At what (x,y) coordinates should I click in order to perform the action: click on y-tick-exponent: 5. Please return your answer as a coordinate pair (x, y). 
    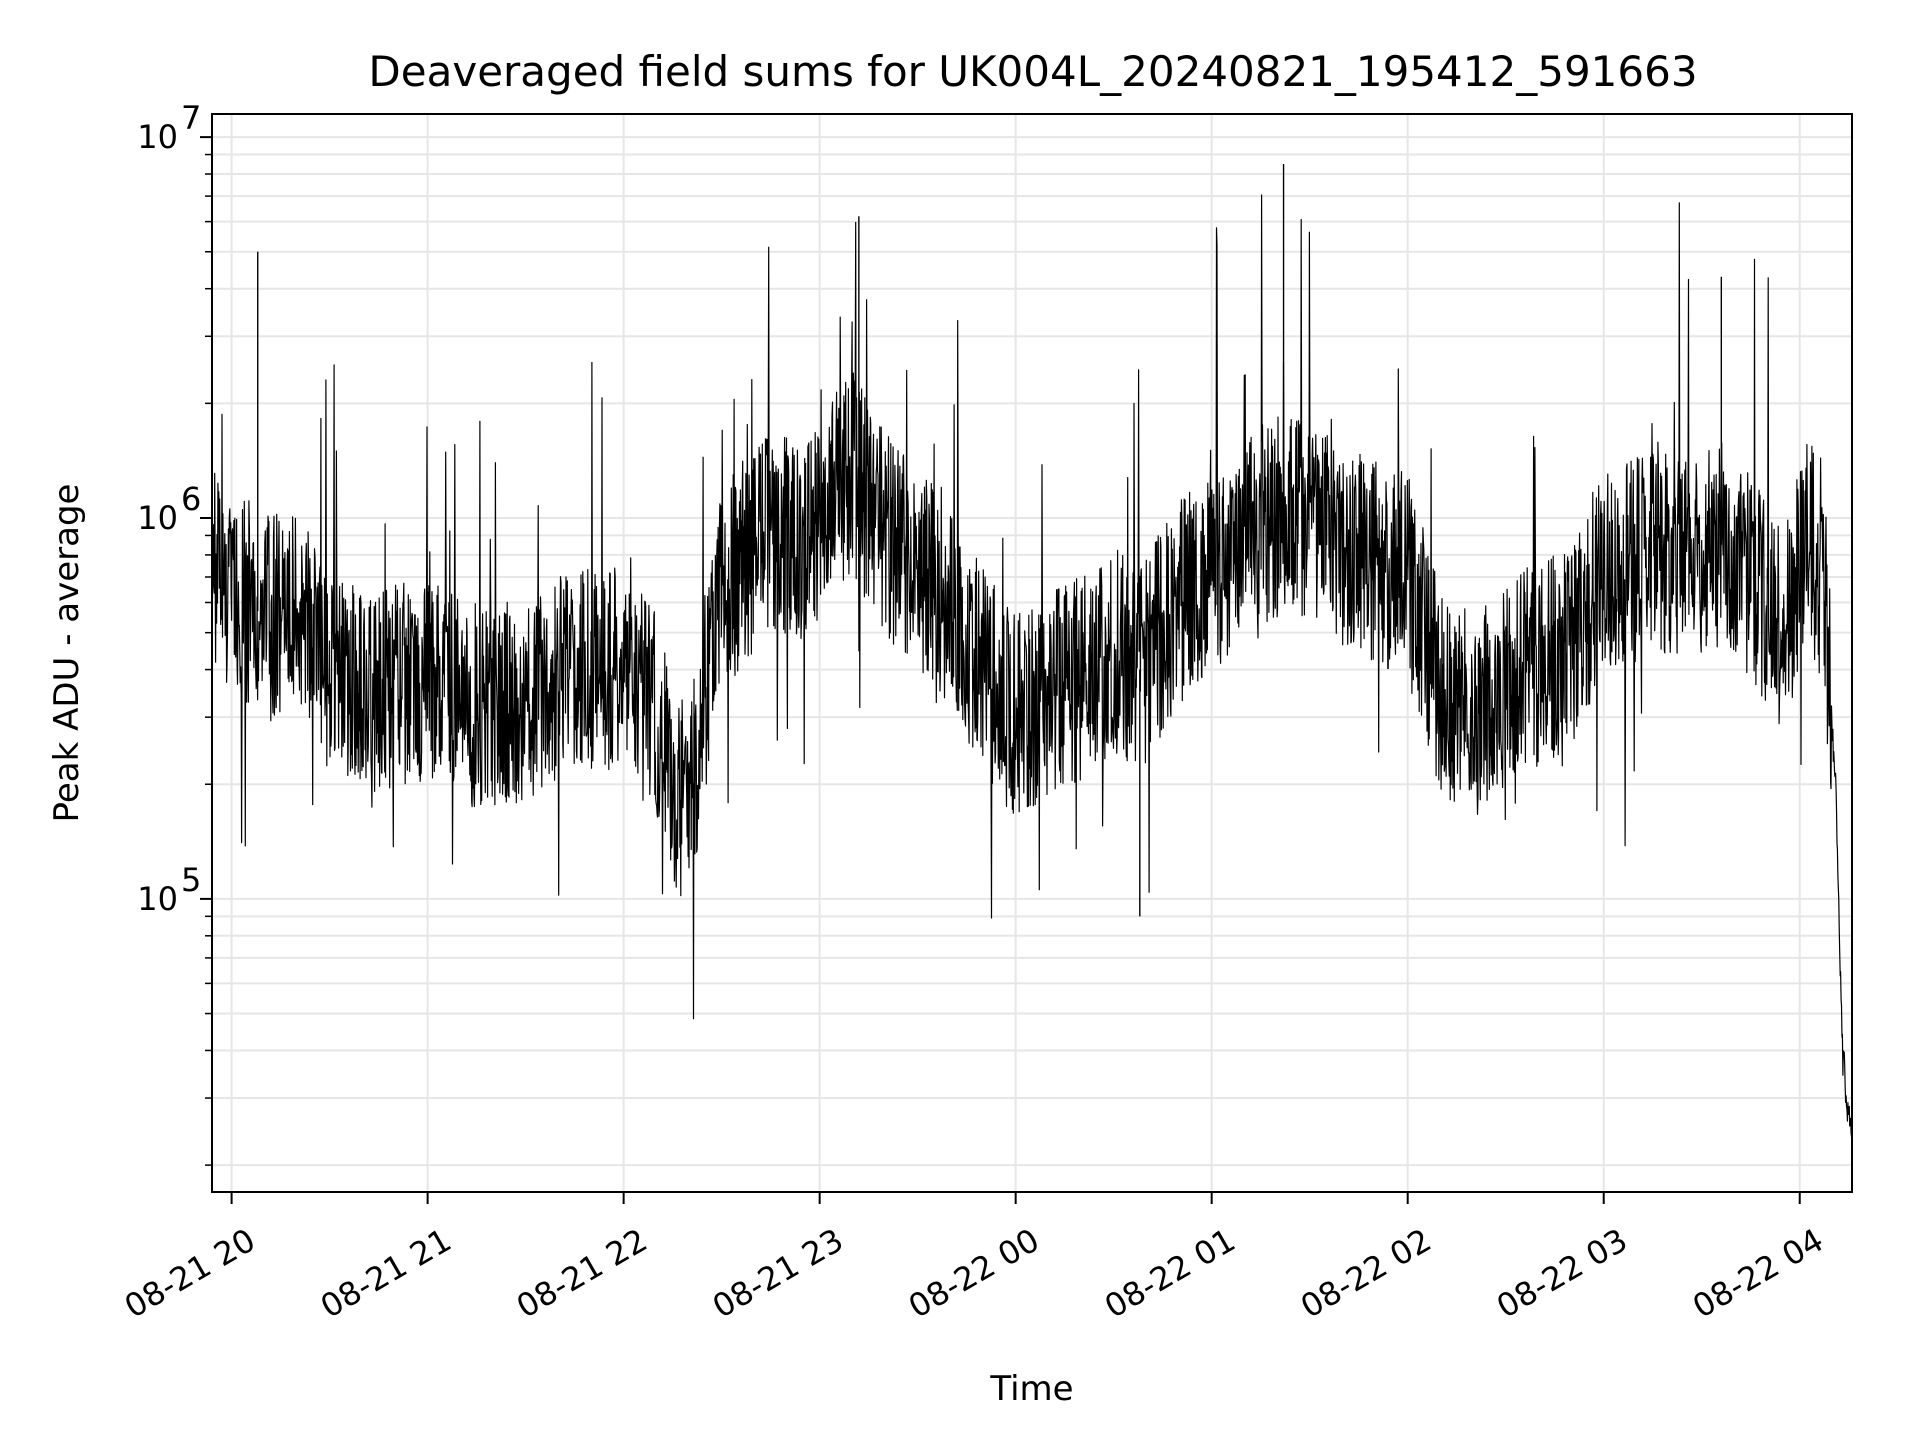
    Looking at the image, I should click on (191, 880).